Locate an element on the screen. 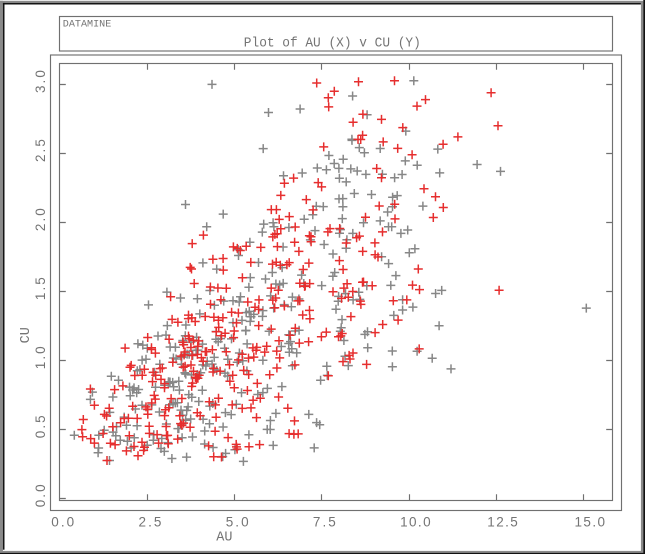 The height and width of the screenshot is (554, 645). svg-text: 10.0 is located at coordinates (415, 521).